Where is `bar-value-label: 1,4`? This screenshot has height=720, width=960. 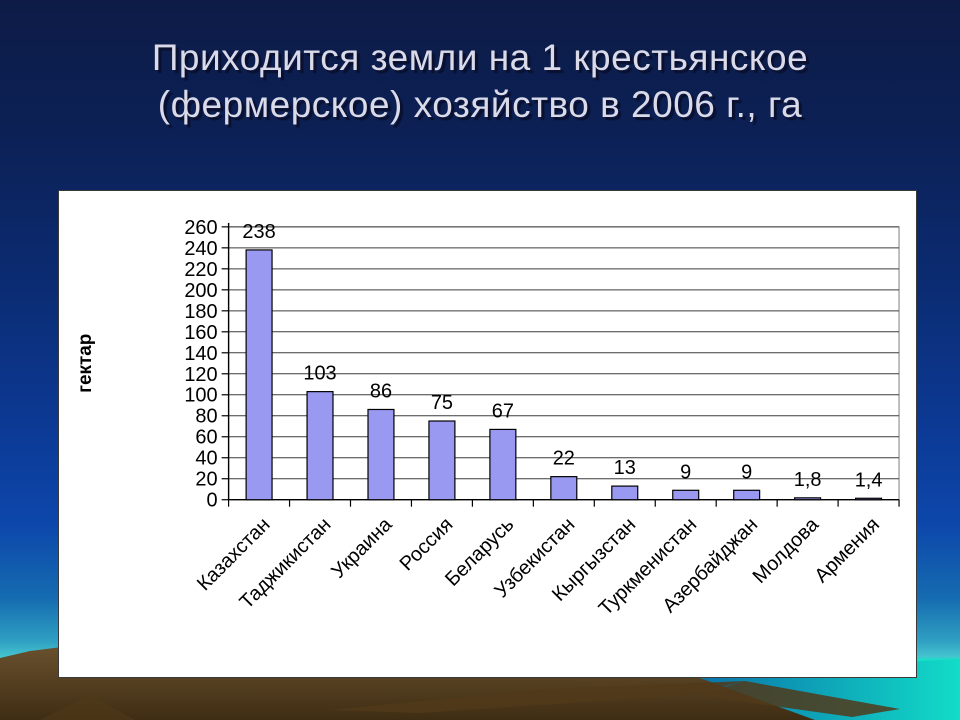
bar-value-label: 1,4 is located at coordinates (869, 480).